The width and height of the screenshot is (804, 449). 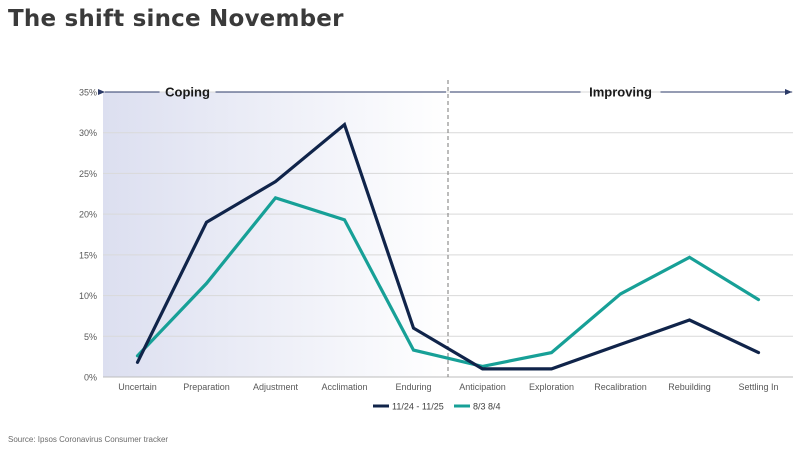 I want to click on y-tick-label: 30%, so click(x=88, y=133).